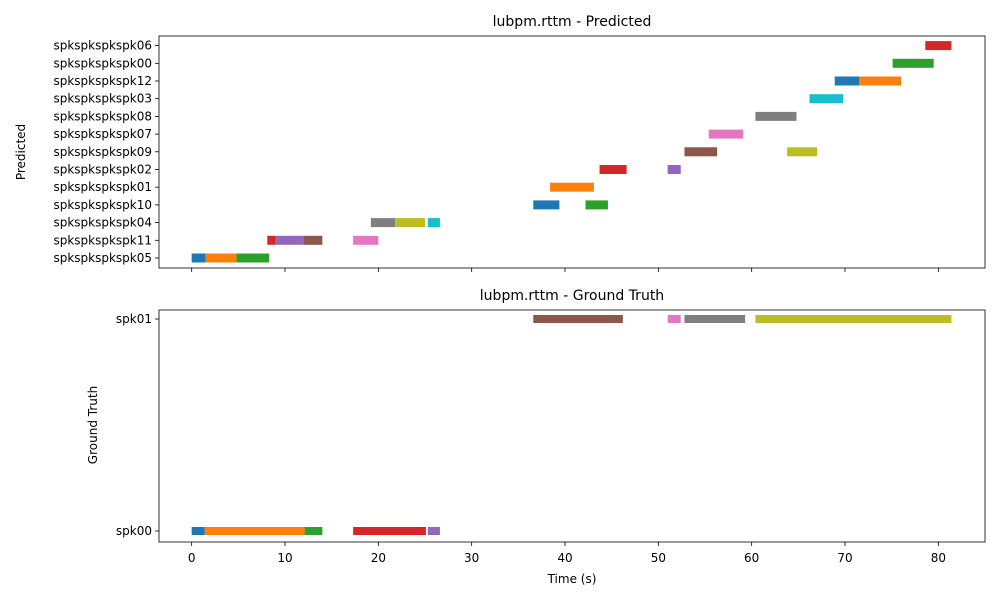  What do you see at coordinates (572, 579) in the screenshot?
I see `x-axis-label: Time (s)` at bounding box center [572, 579].